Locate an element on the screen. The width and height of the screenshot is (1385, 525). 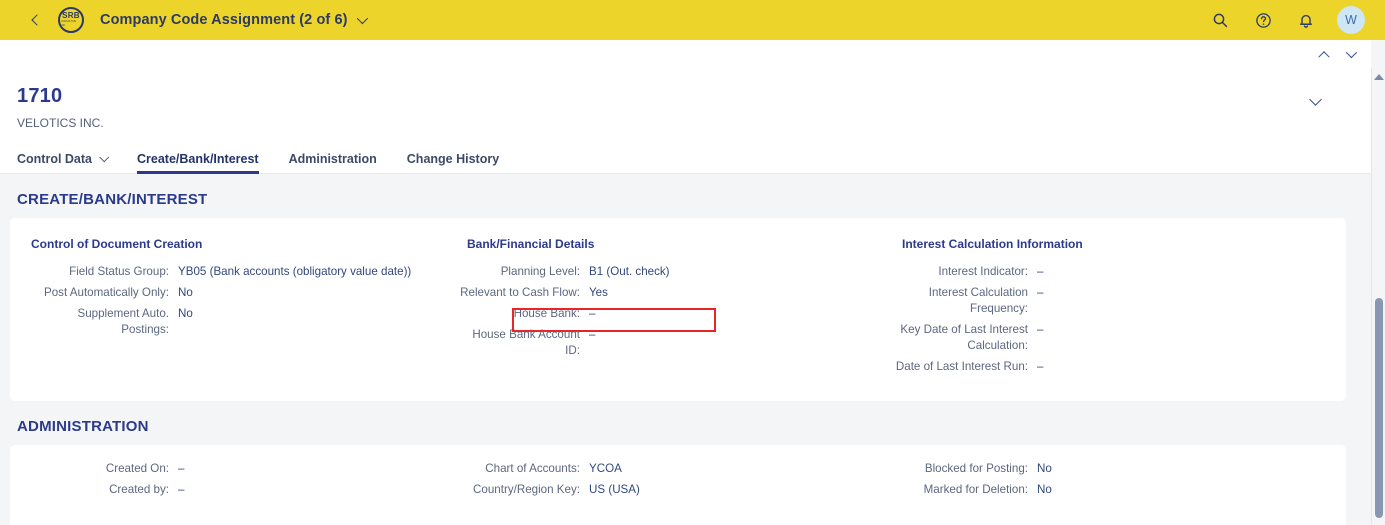
back-button is located at coordinates (35, 20).